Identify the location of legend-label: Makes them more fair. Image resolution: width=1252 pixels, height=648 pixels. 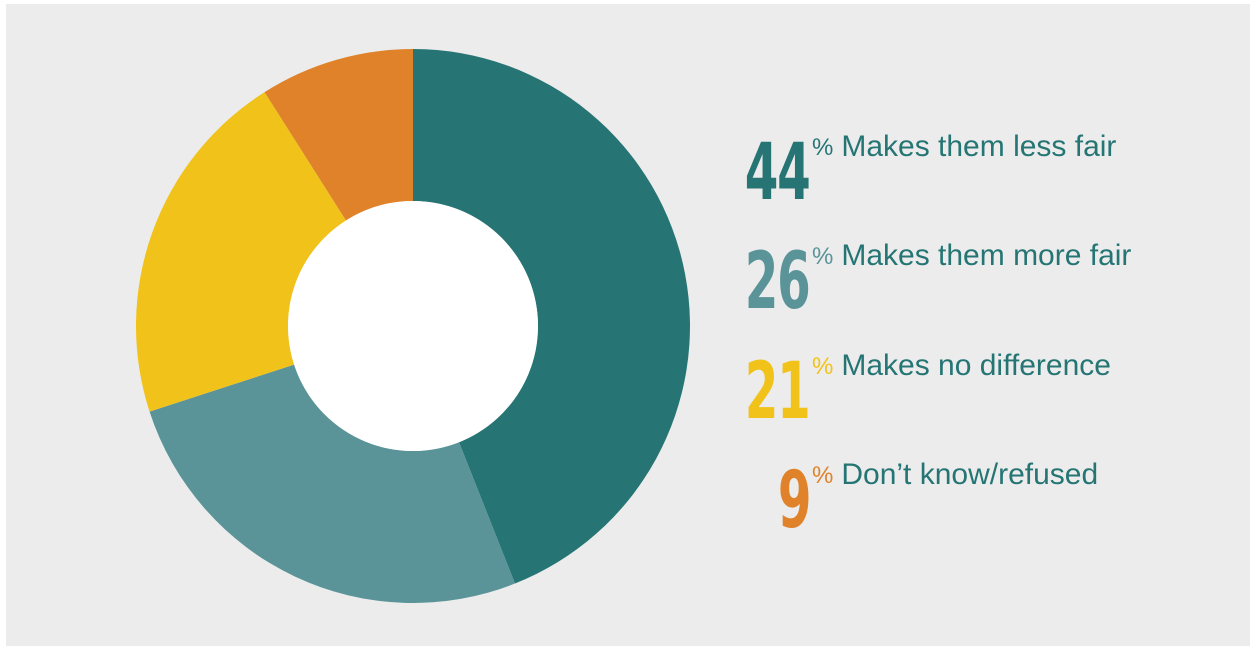
(986, 255).